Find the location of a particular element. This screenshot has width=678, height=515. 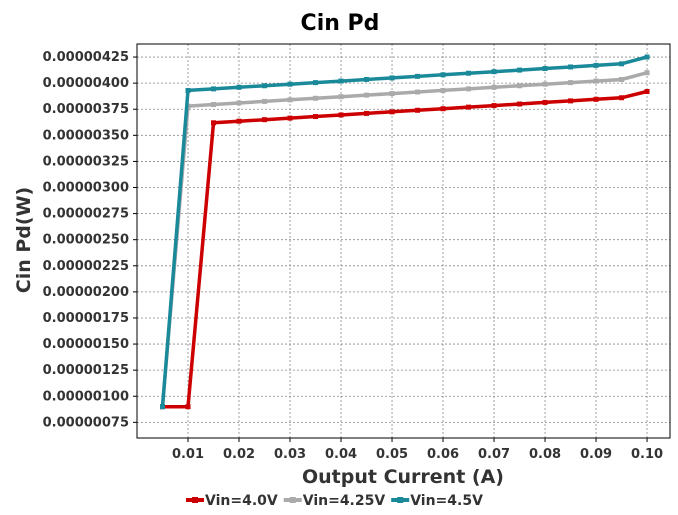

x-tick-label: 0.10 is located at coordinates (647, 454).